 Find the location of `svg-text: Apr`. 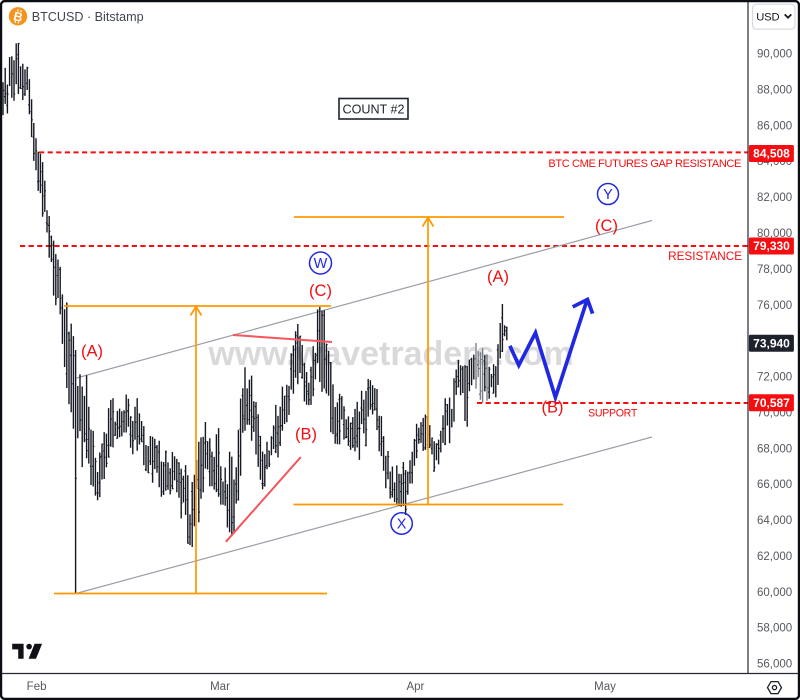

svg-text: Apr is located at coordinates (415, 687).